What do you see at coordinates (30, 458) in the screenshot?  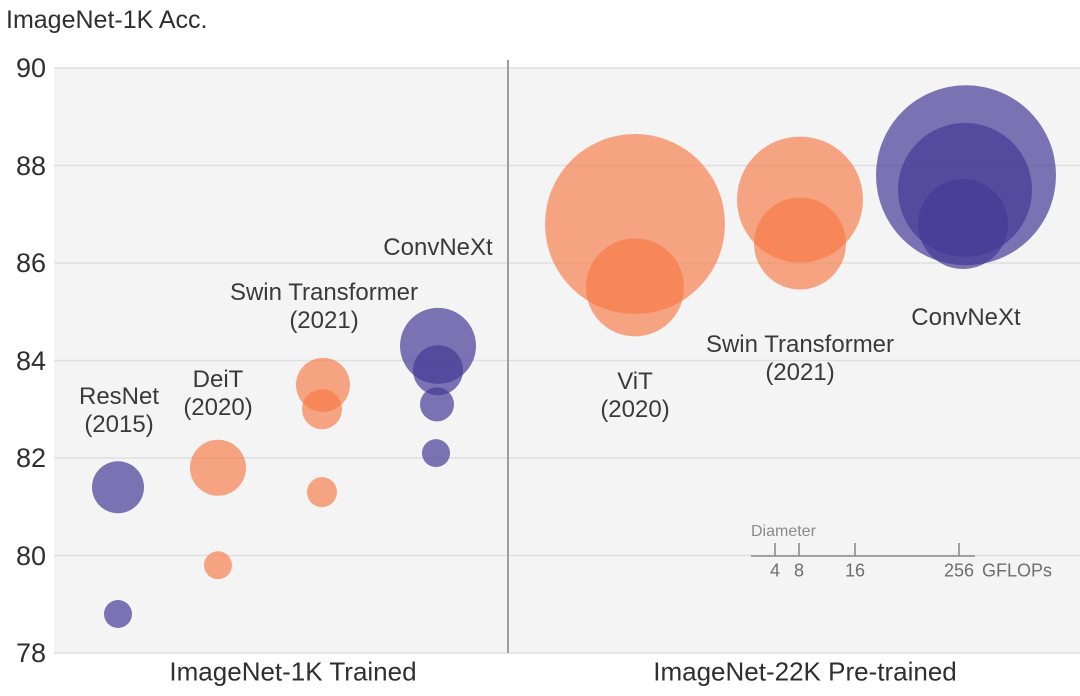 I see `y-tick-label-82: 82` at bounding box center [30, 458].